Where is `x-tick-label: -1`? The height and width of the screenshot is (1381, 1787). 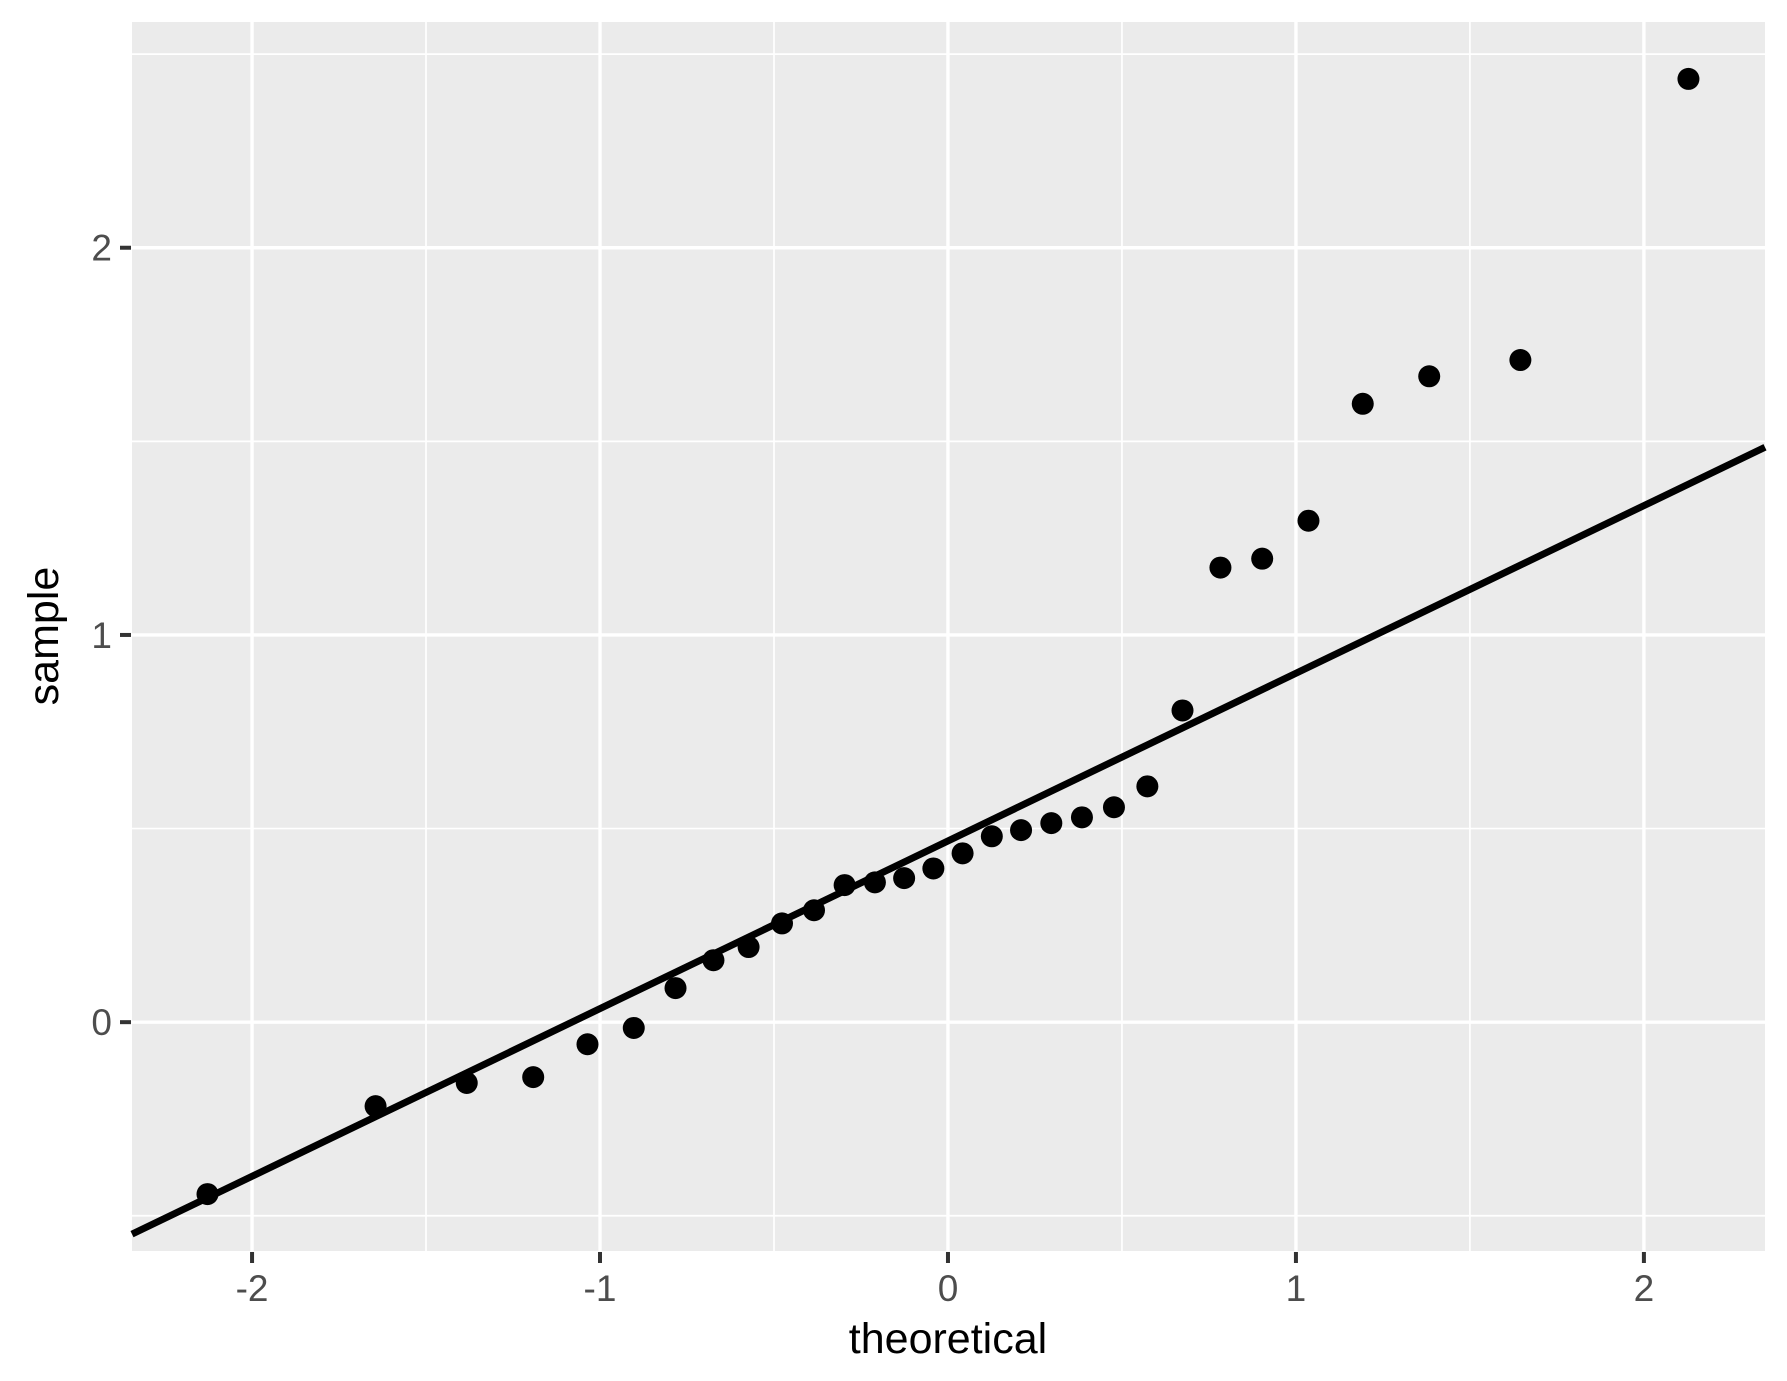 x-tick-label: -1 is located at coordinates (600, 1288).